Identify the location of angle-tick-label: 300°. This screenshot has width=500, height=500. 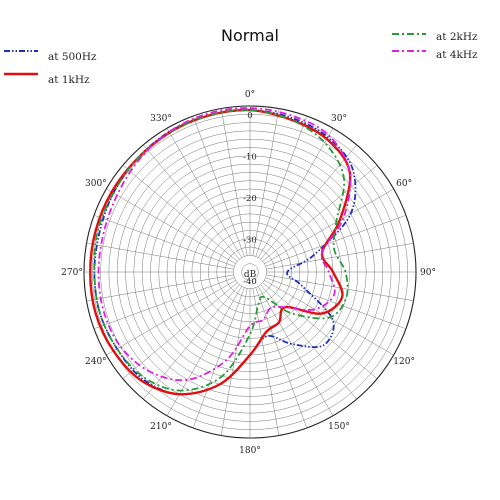
(96, 184).